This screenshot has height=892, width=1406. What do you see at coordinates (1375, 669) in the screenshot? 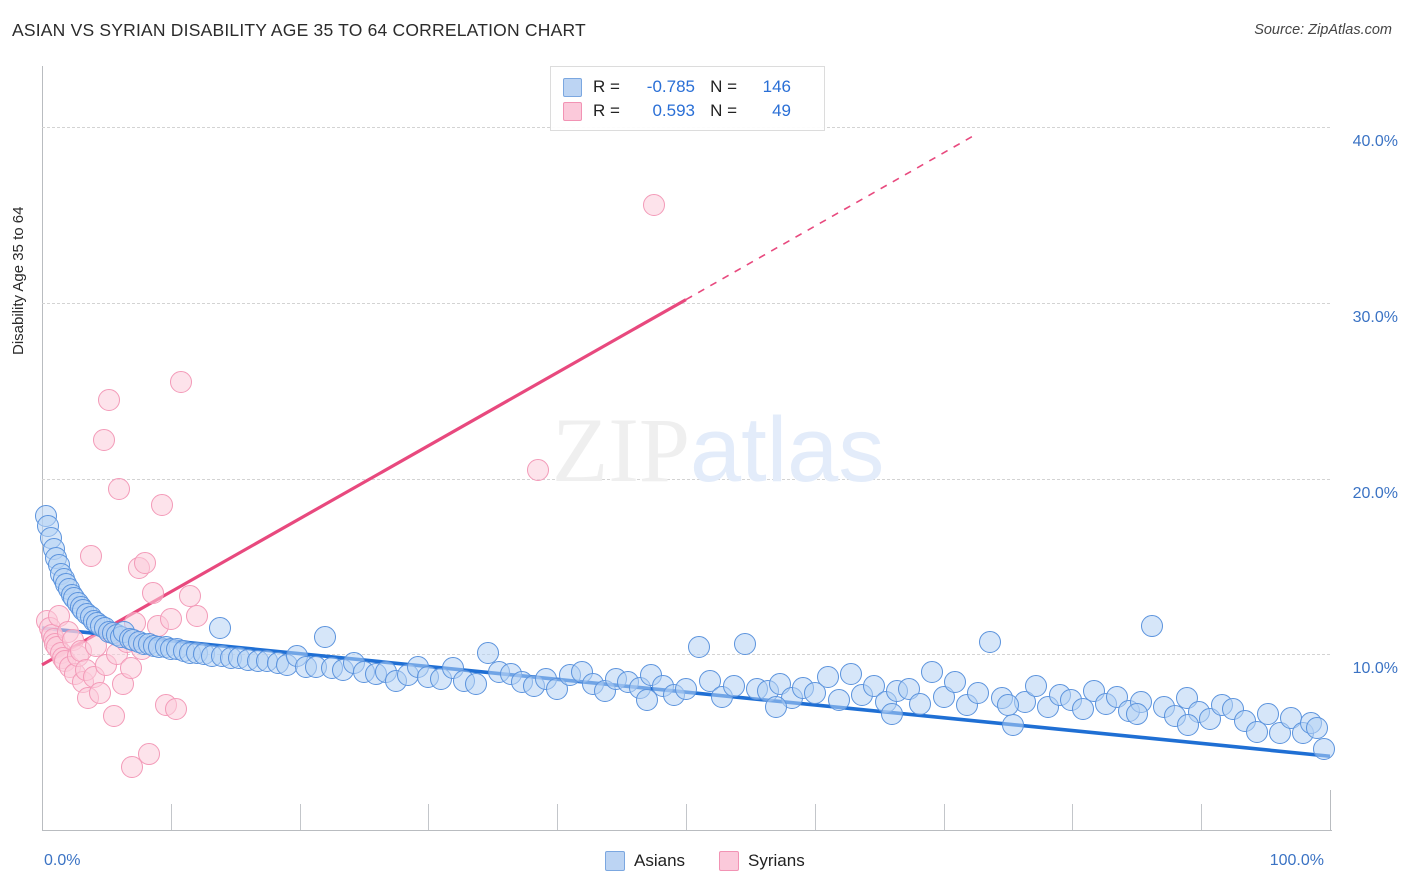
I see `y-axis-tick-label: 10.0%` at bounding box center [1375, 669].